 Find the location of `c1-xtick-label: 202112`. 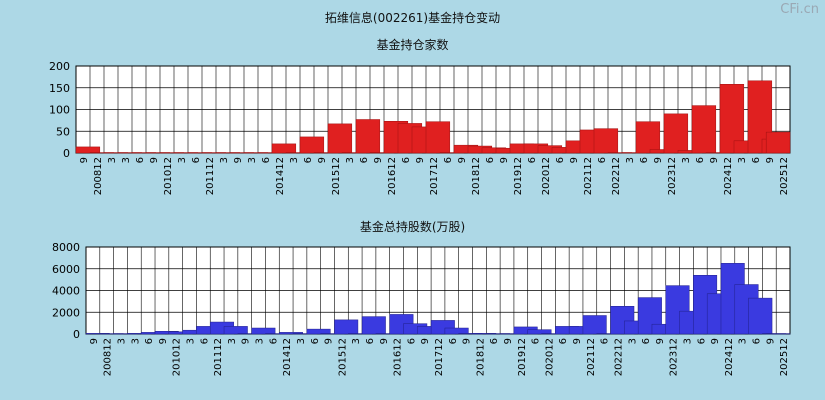

c1-xtick-label: 202112 is located at coordinates (588, 176).